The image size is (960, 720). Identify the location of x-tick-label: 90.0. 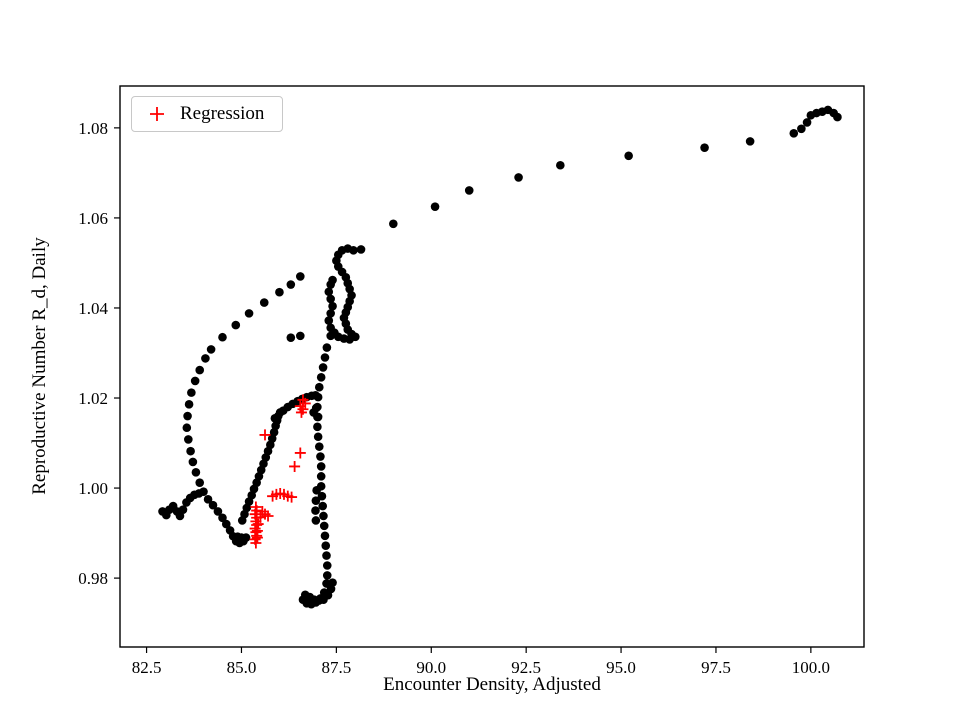
(431, 667).